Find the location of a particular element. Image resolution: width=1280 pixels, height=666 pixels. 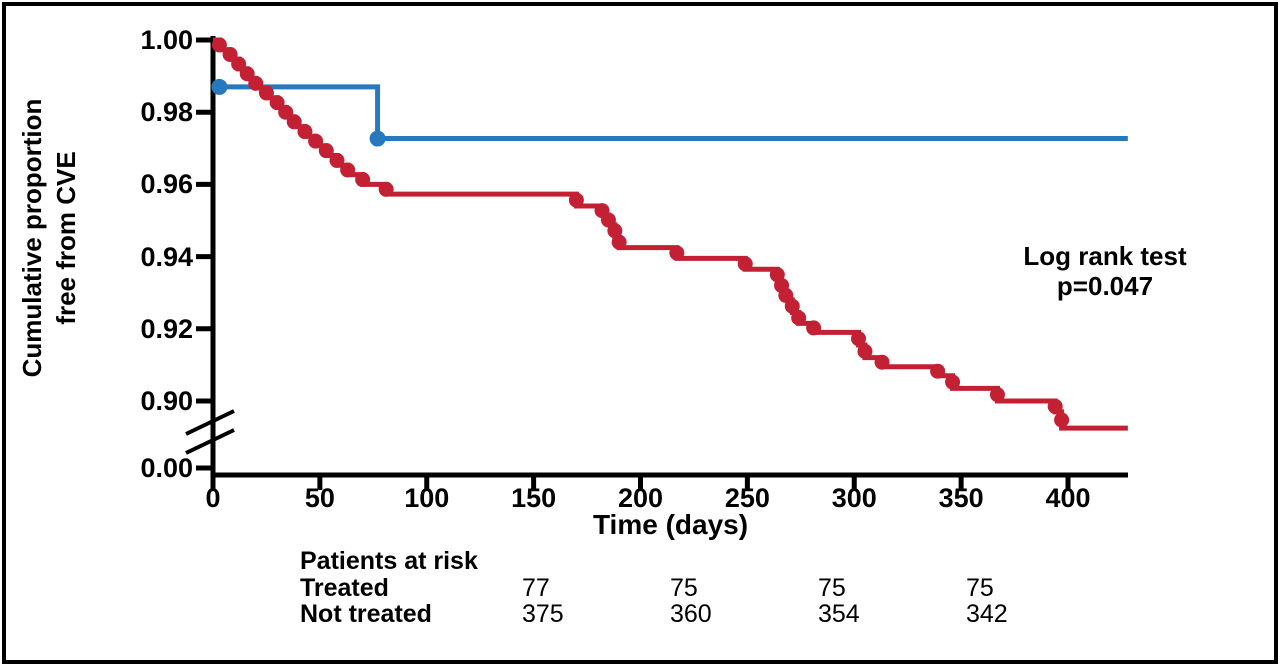

y-axis-title-line2: free from CVE is located at coordinates (66, 238).